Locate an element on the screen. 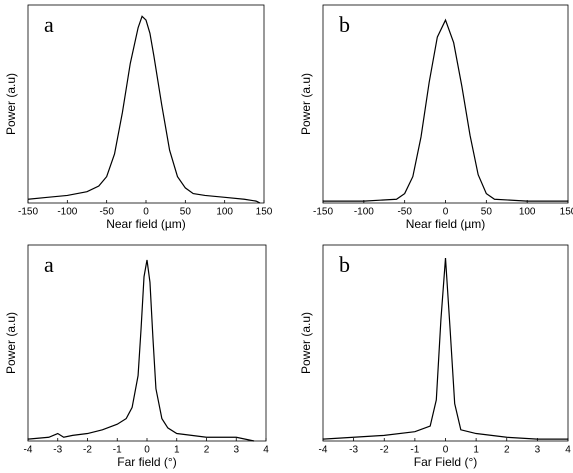  x-axis-label: Far Field (°) is located at coordinates (445, 462).